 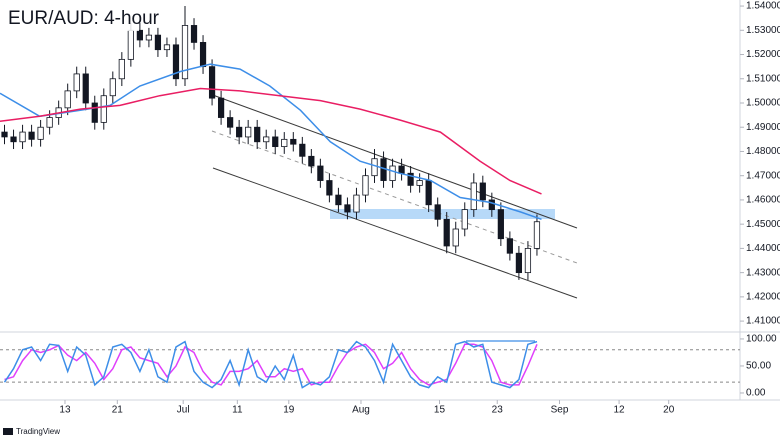 I want to click on y-tick-label: 1.44000, so click(x=763, y=248).